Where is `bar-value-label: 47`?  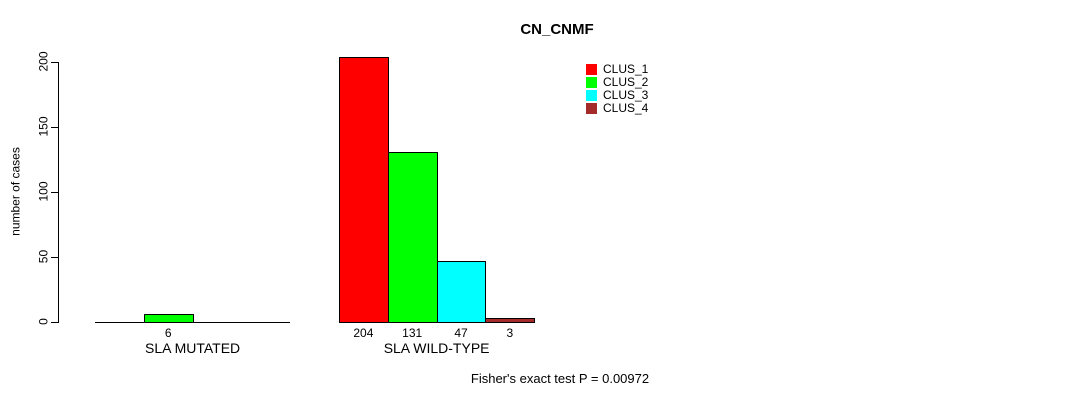 bar-value-label: 47 is located at coordinates (461, 333).